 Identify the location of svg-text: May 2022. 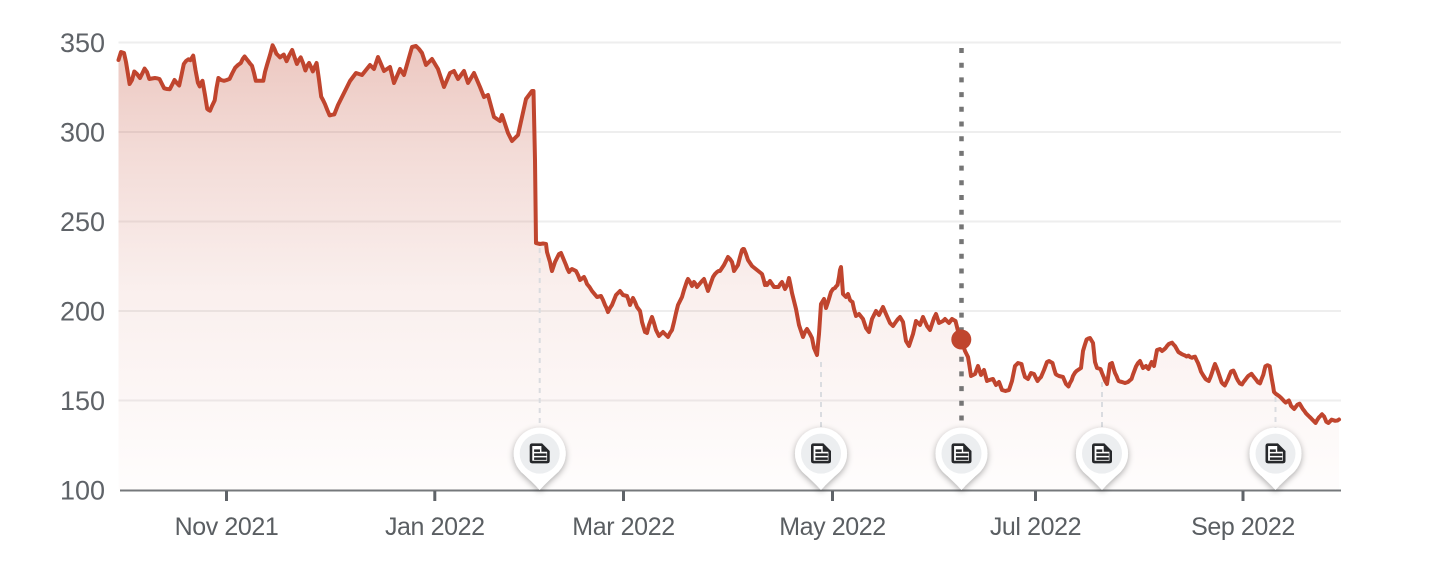
(832, 527).